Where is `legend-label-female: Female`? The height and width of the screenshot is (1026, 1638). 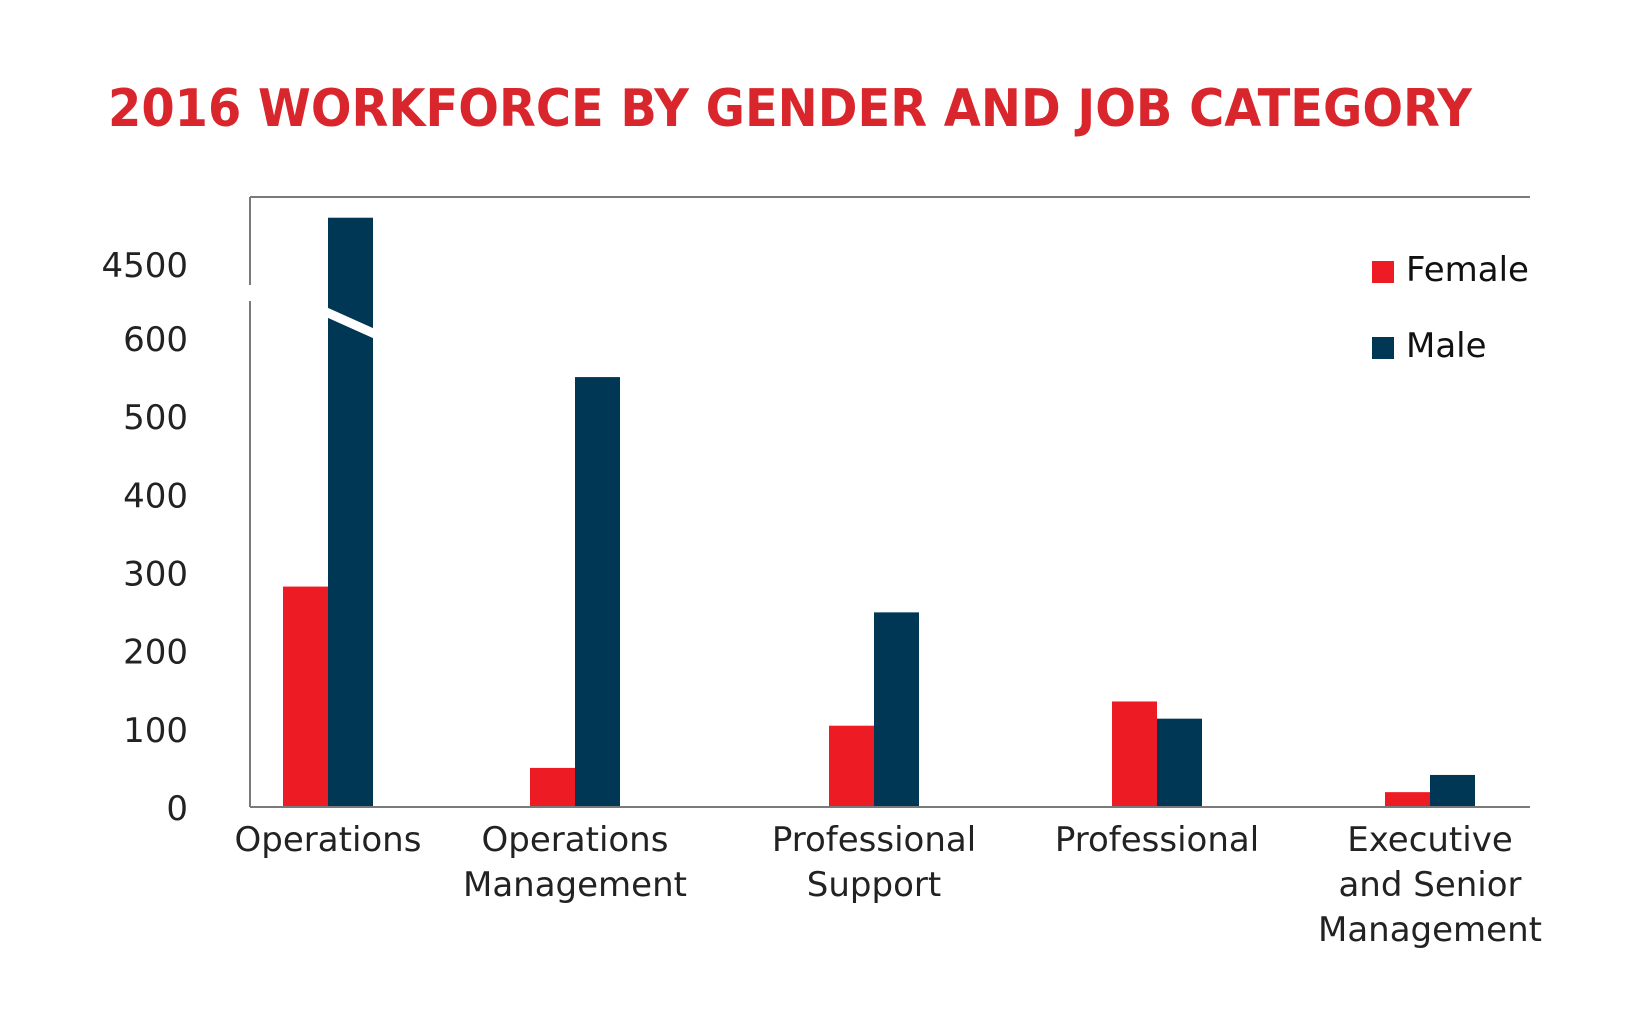
legend-label-female: Female is located at coordinates (1467, 270).